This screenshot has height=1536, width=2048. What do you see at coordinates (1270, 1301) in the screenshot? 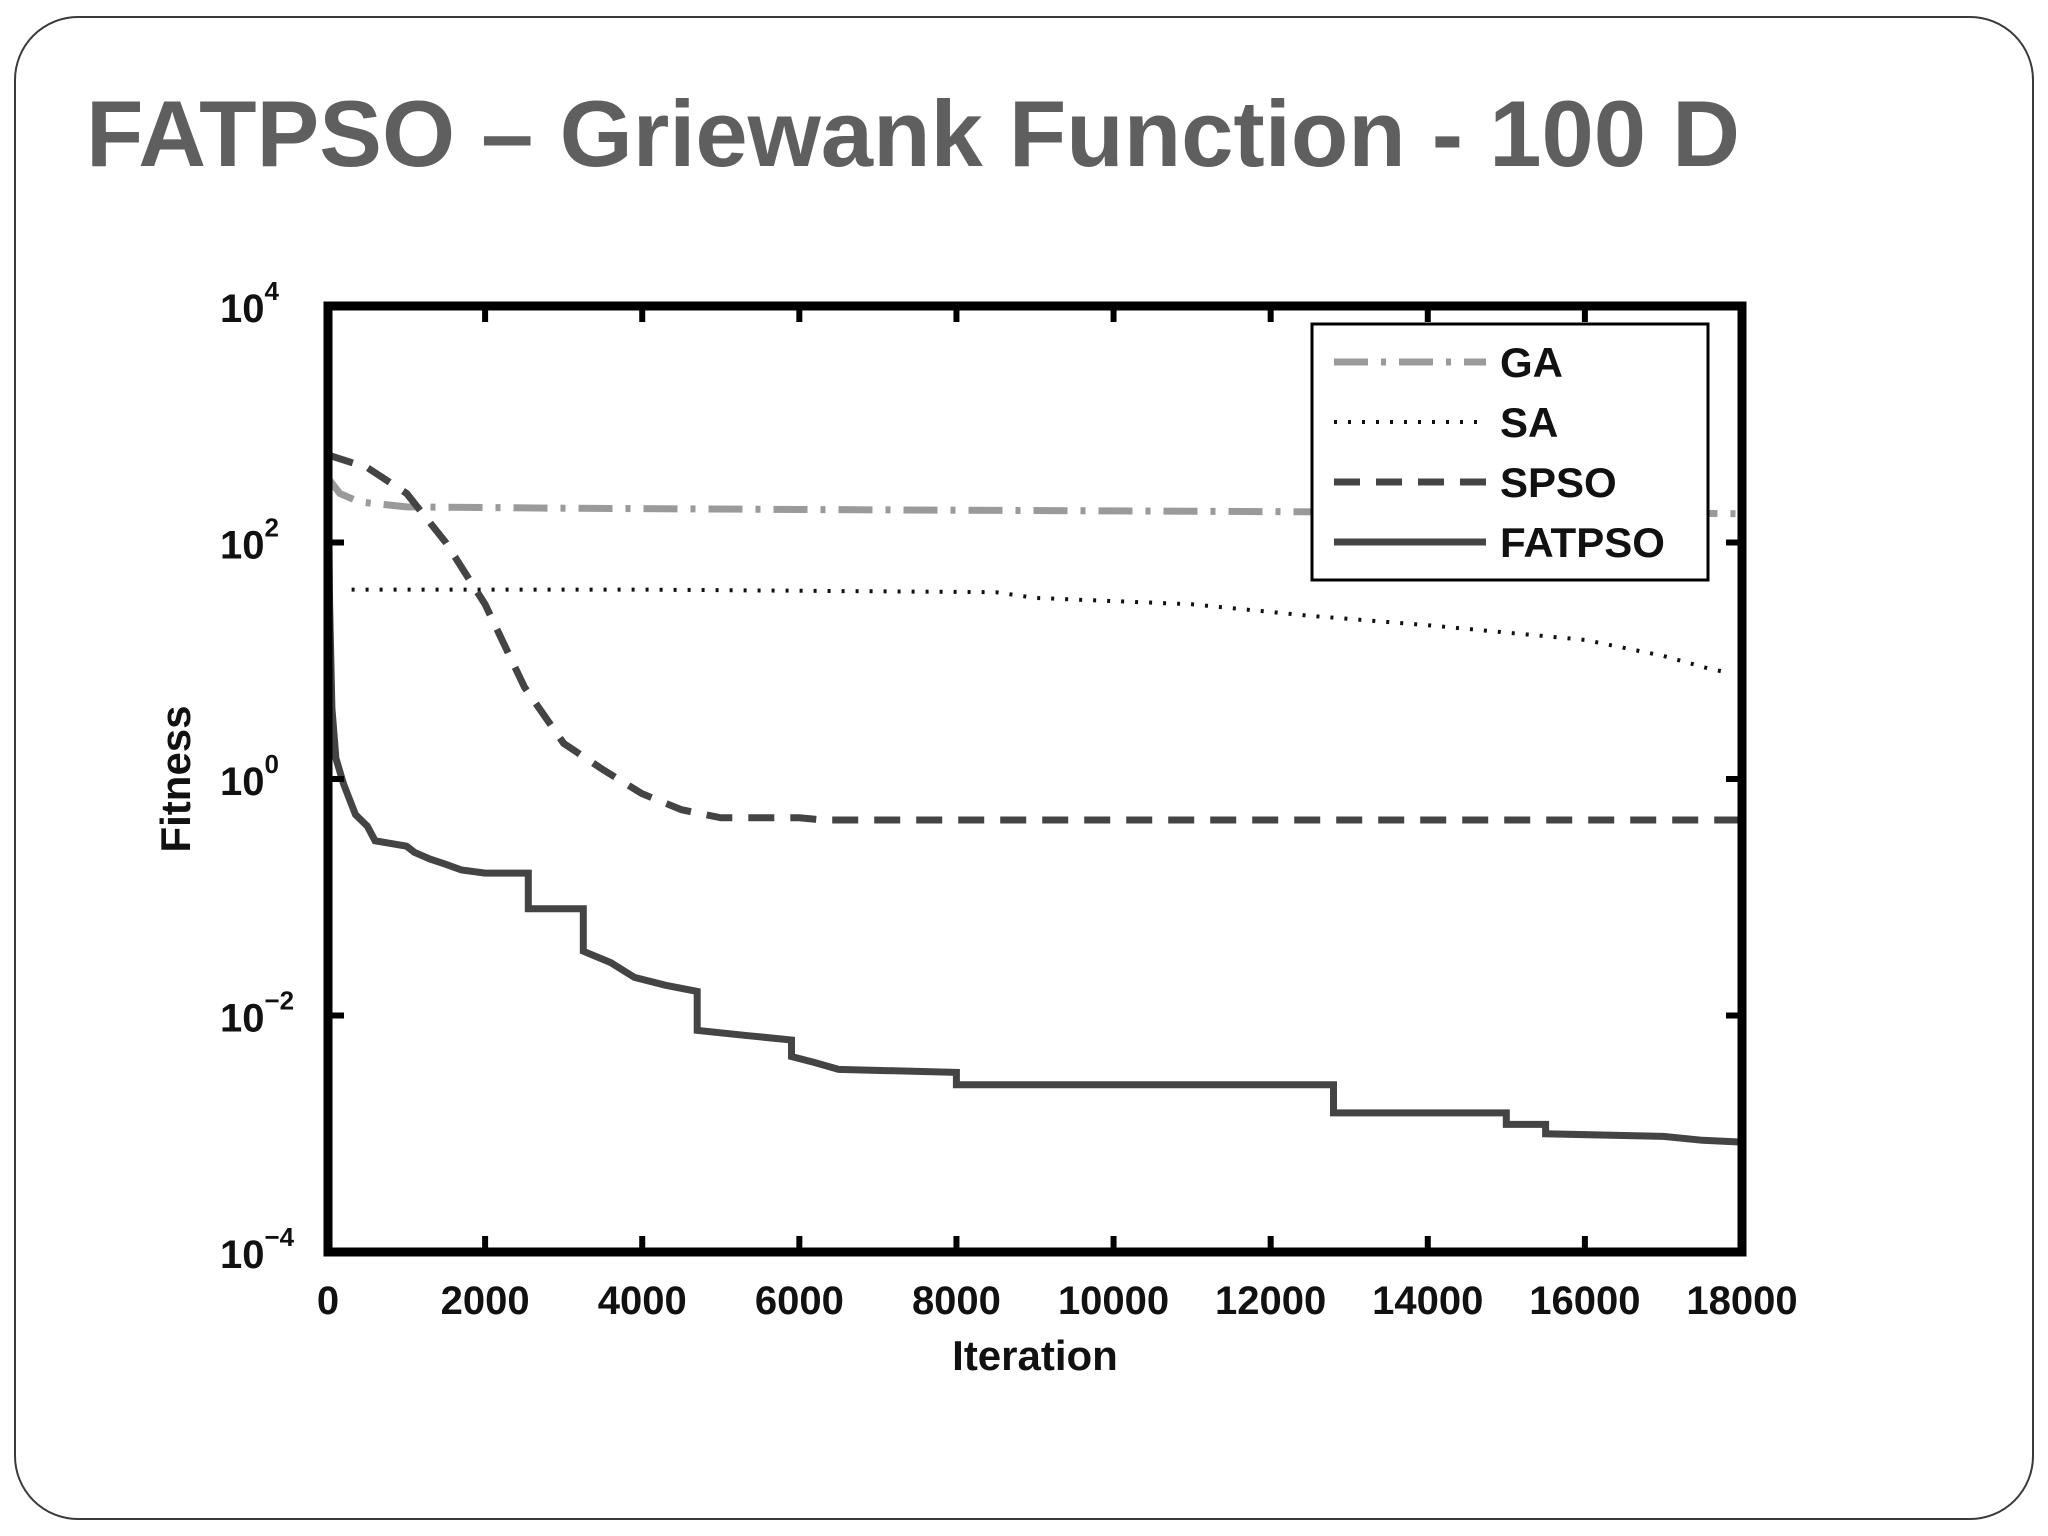
I see `x-tick-label: 12000` at bounding box center [1270, 1301].